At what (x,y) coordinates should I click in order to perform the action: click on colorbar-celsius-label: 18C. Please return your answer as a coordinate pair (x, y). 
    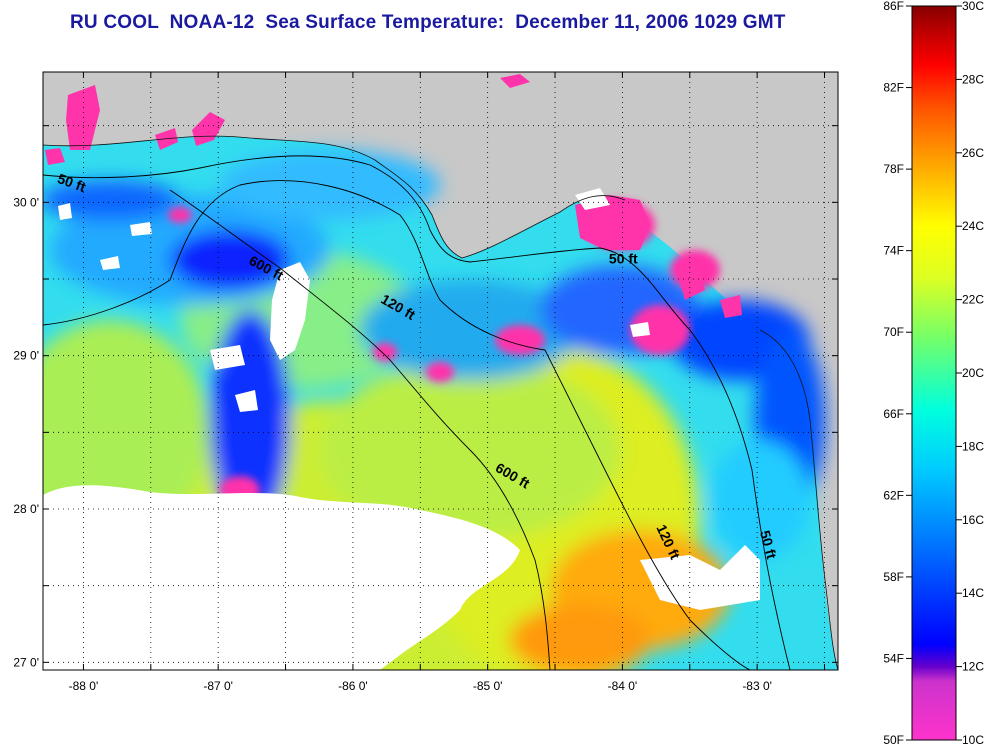
    Looking at the image, I should click on (973, 446).